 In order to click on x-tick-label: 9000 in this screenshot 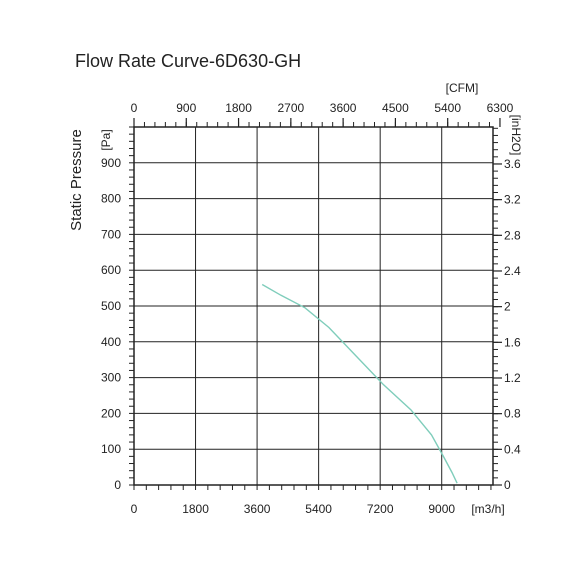, I will do `click(441, 509)`.